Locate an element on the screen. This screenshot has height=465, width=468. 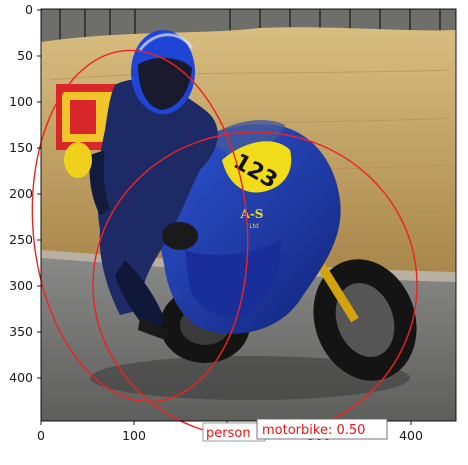
fairing-logo-sub: Ltd is located at coordinates (254, 226).